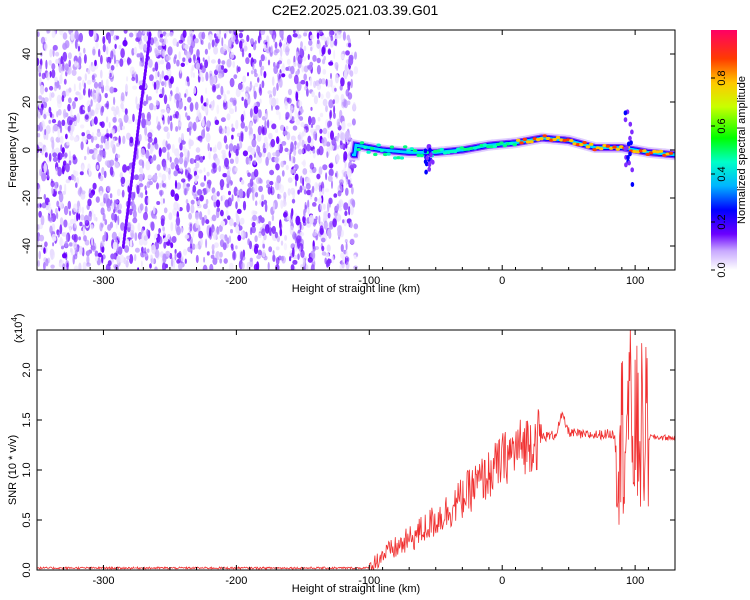  I want to click on y-tick-label: 40, so click(27, 54).